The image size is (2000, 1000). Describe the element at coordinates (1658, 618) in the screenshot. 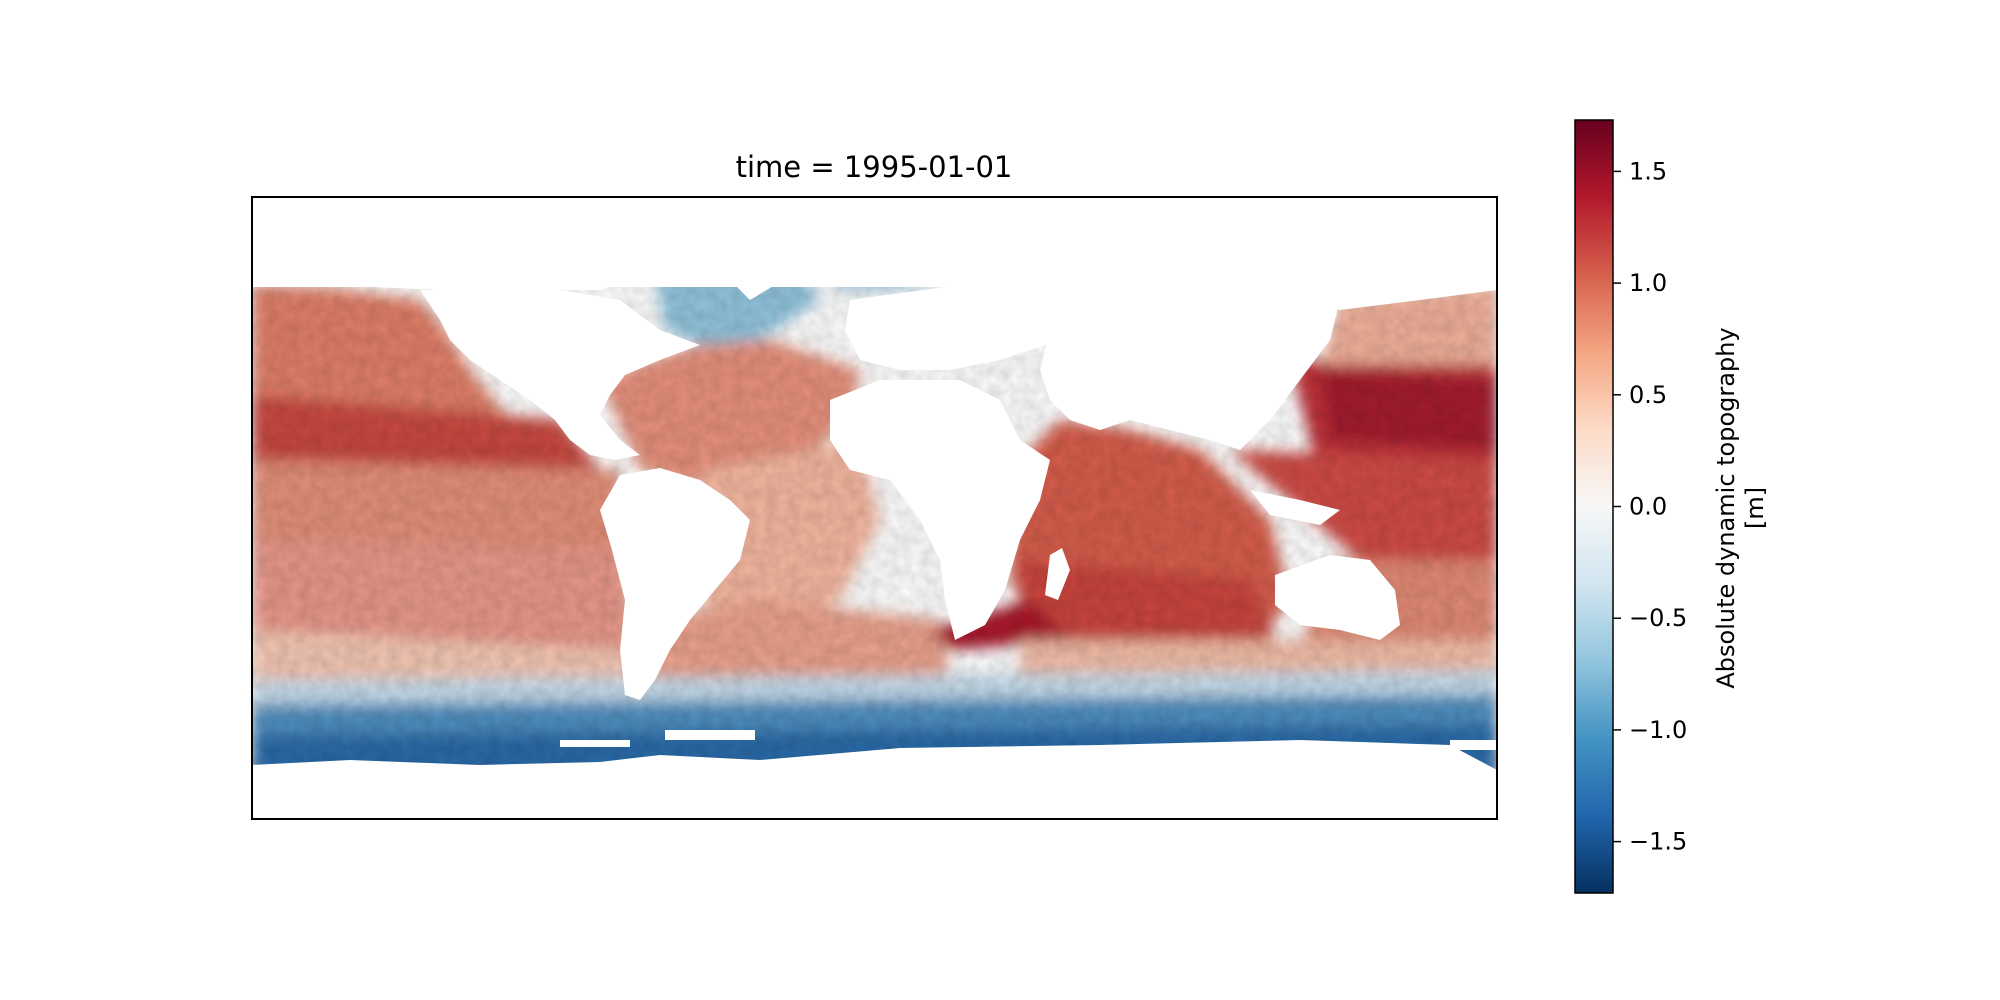

I see `colorbar-tick-label: −0.5` at that location.